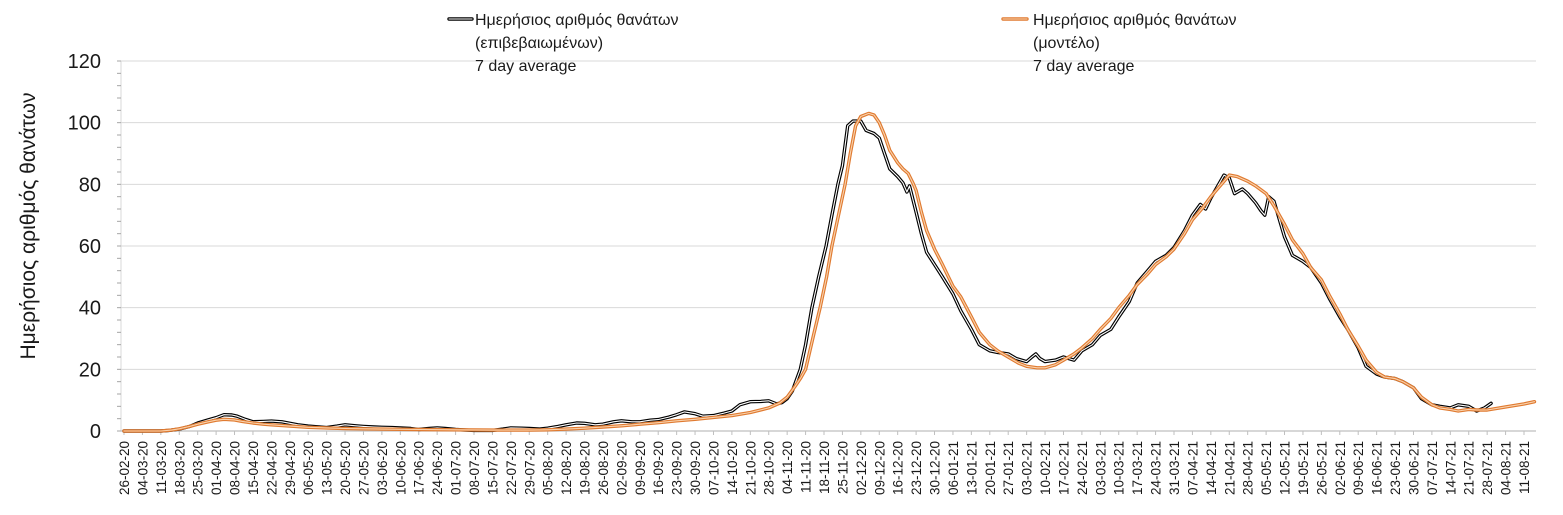  I want to click on legend-label-model-line-1: Ημερήσιος αριθμός θανάτων, so click(1134, 20).